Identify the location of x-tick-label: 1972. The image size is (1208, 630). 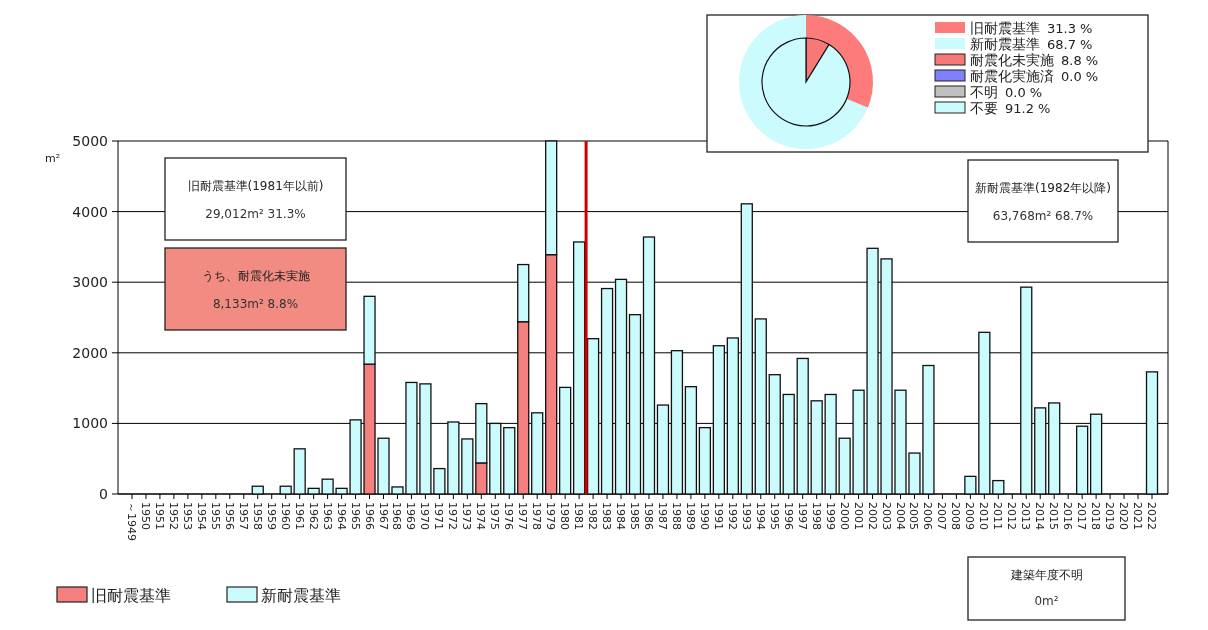
(453, 516).